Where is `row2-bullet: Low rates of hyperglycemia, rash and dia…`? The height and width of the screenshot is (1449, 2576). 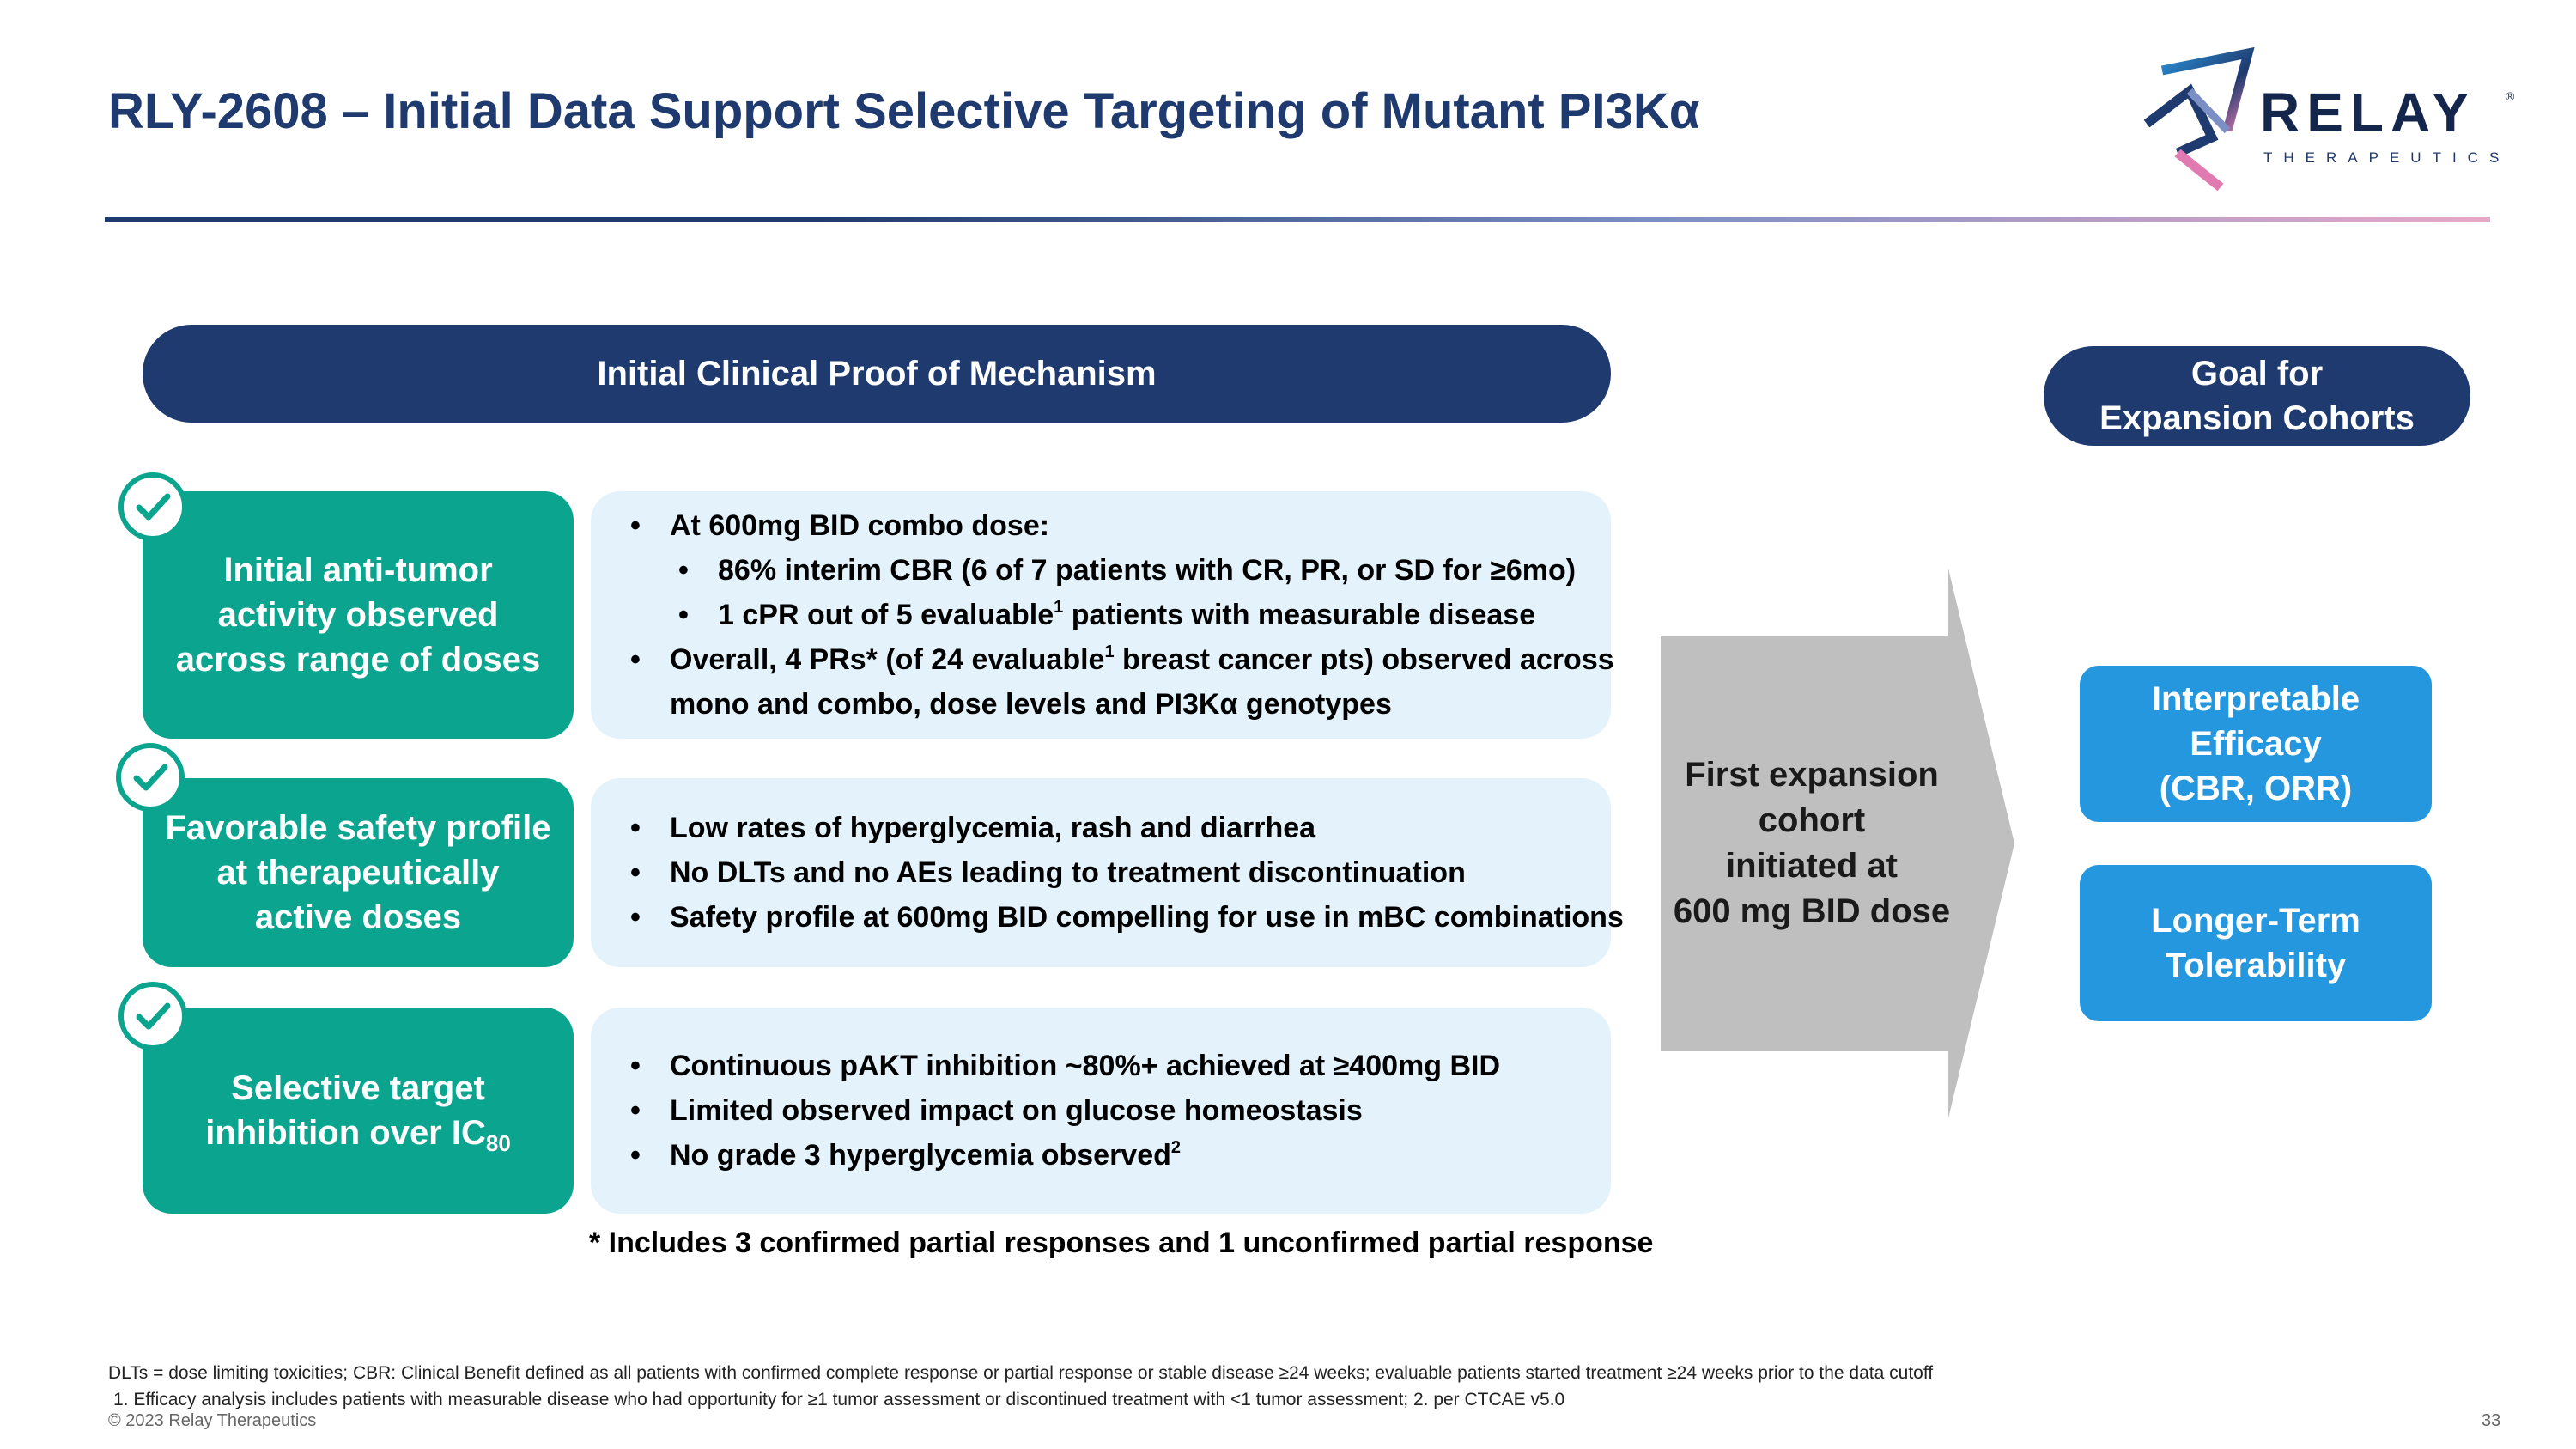 row2-bullet: Low rates of hyperglycemia, rash and dia… is located at coordinates (1120, 828).